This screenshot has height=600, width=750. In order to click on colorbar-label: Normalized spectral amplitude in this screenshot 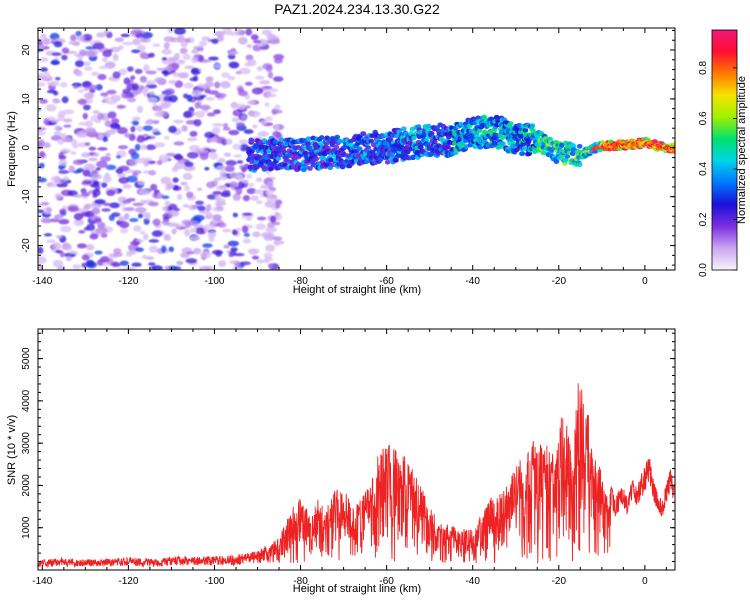, I will do `click(742, 150)`.